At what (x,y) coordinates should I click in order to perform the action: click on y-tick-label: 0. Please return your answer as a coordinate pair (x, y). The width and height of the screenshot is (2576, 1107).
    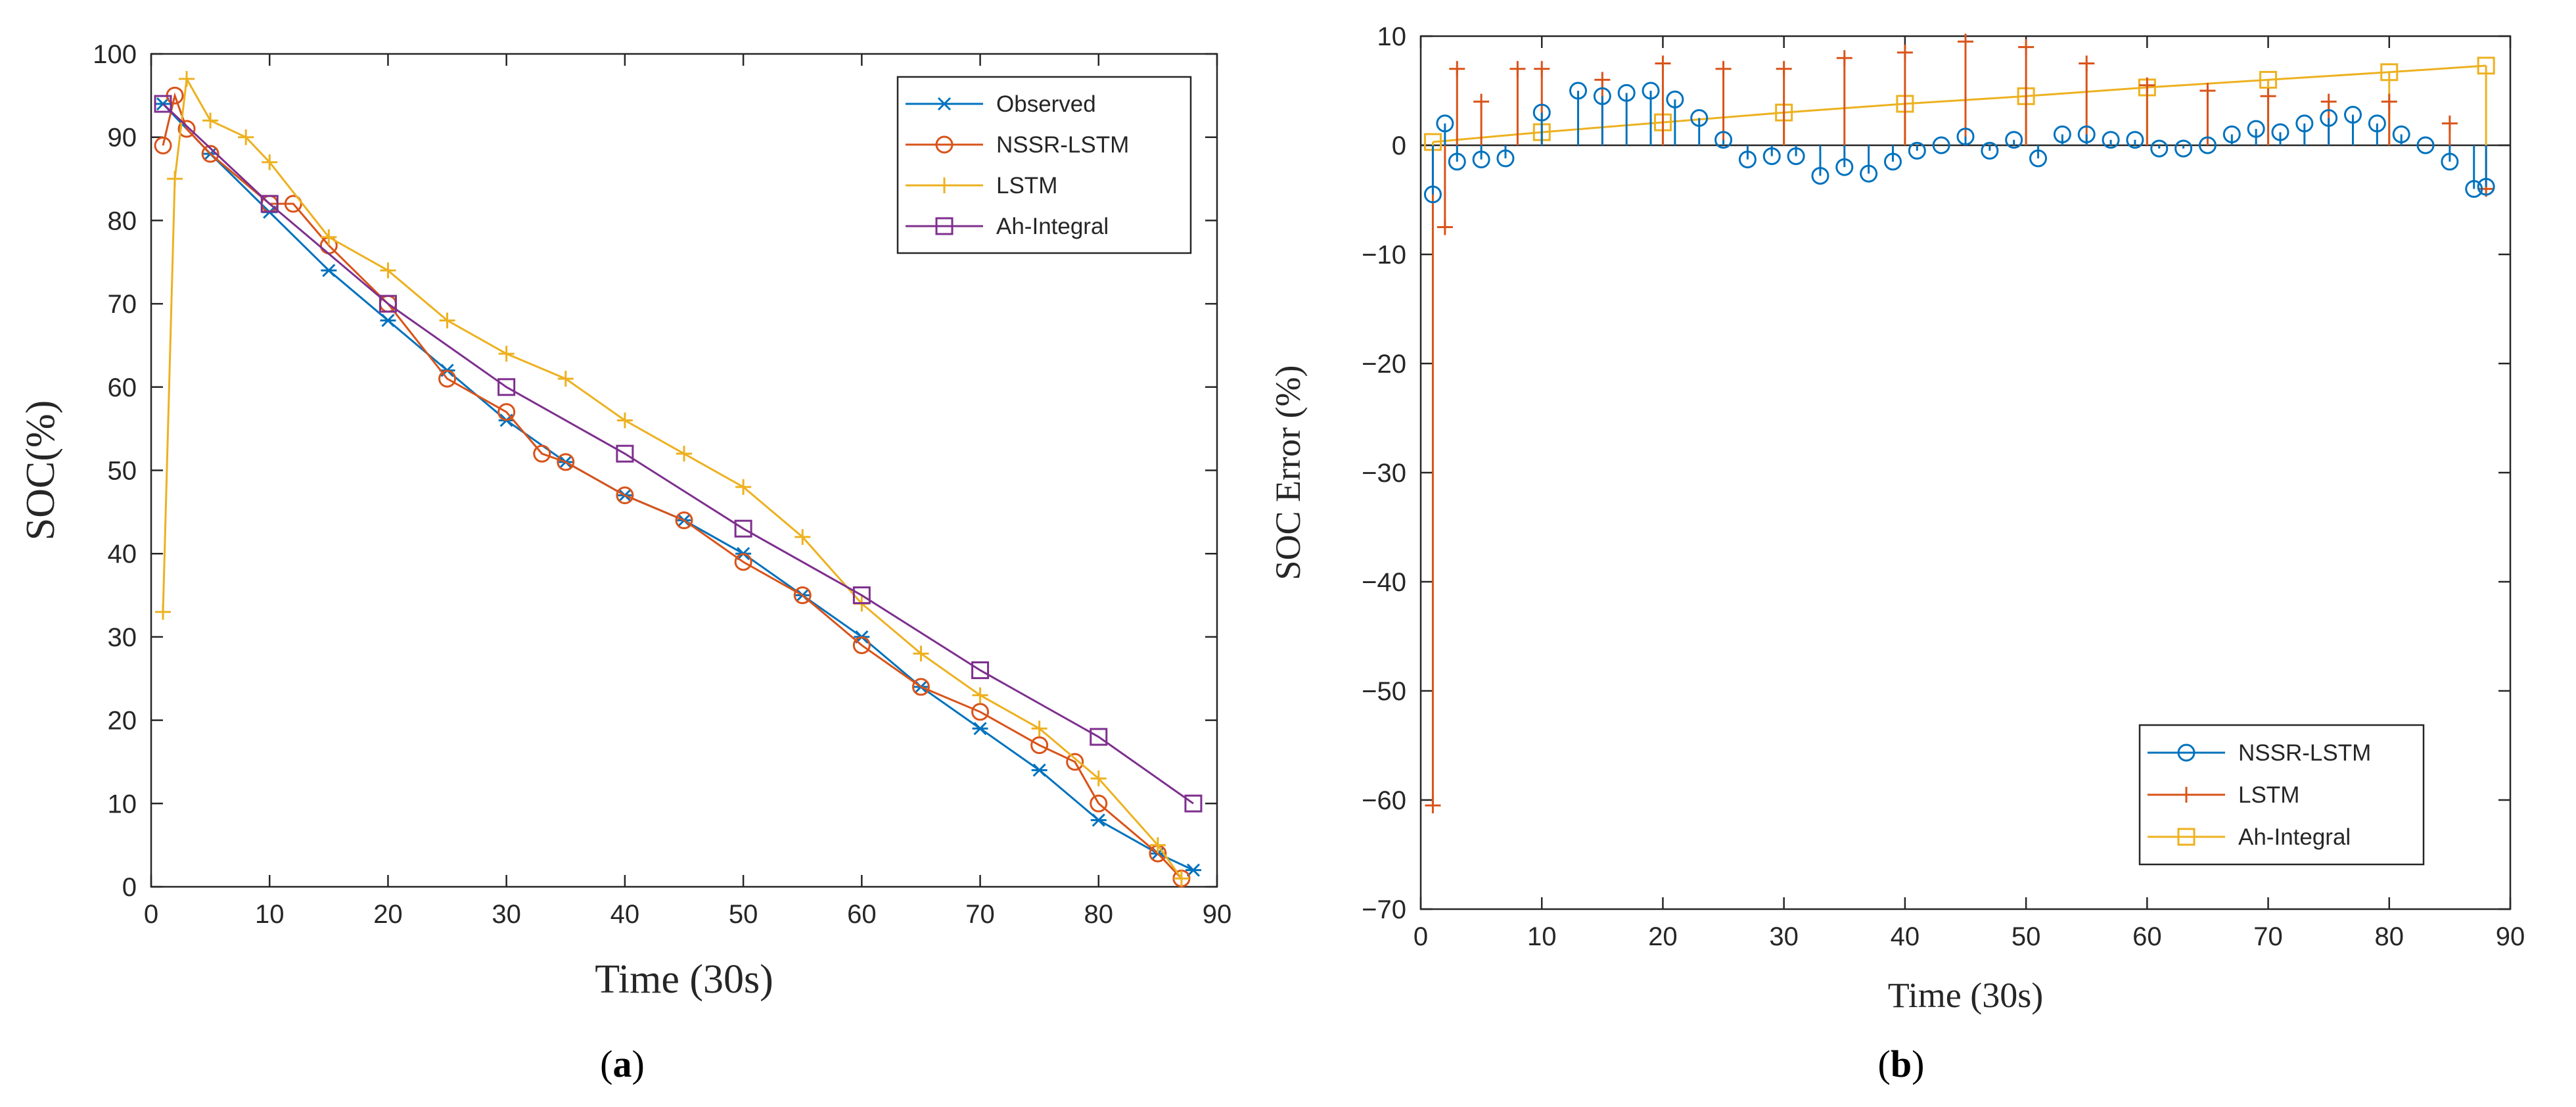
    Looking at the image, I should click on (1399, 145).